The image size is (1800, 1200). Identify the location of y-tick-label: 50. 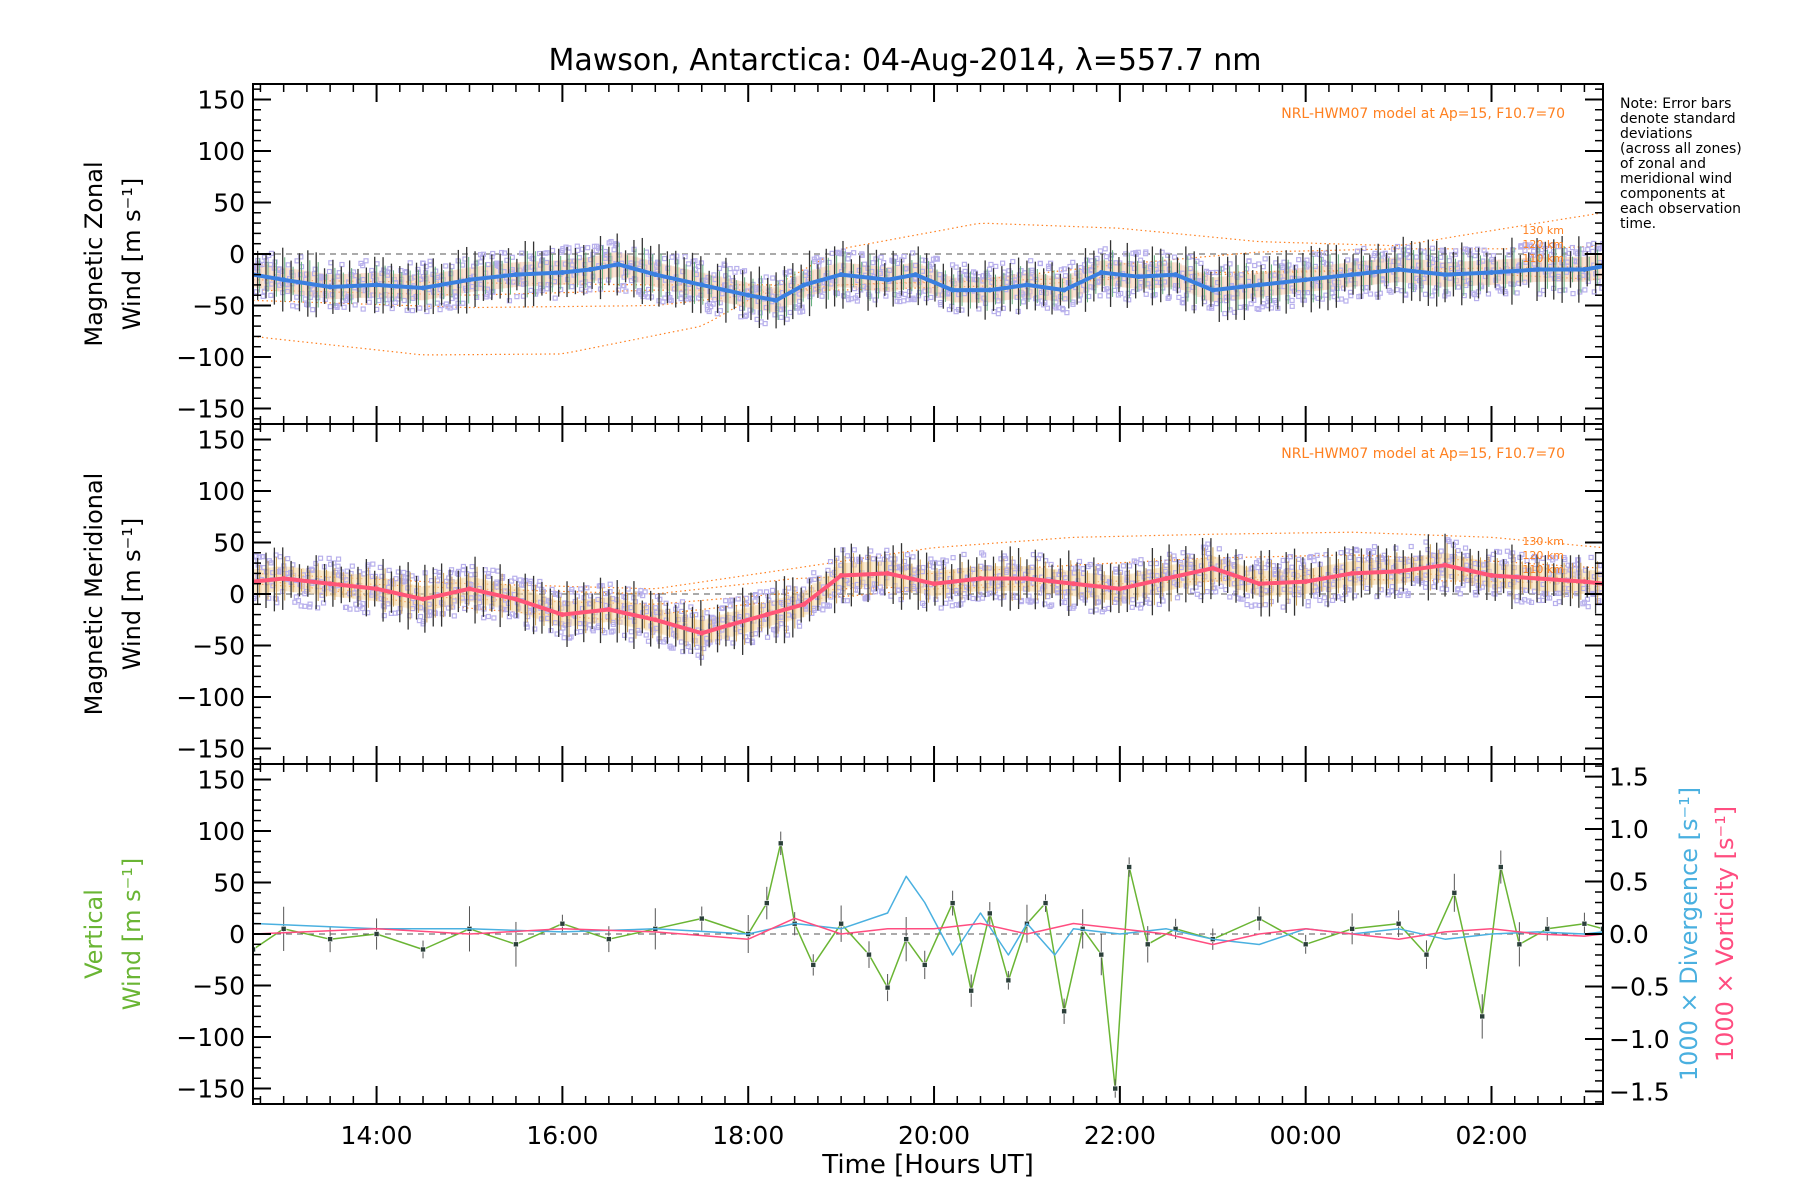
(229, 882).